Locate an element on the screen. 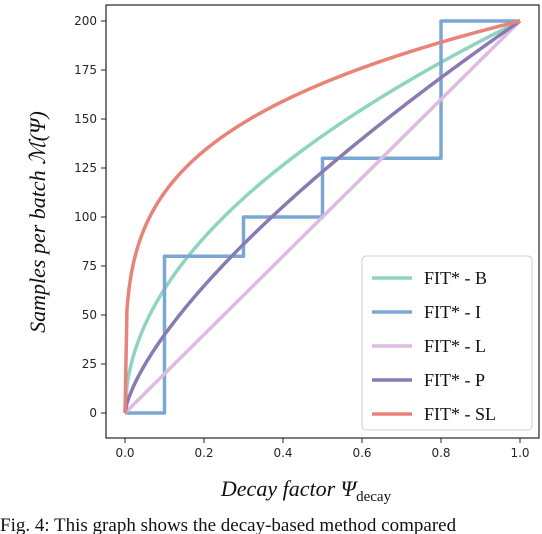 Image resolution: width=542 pixels, height=534 pixels. legend-label-3: FIT* - L is located at coordinates (455, 346).